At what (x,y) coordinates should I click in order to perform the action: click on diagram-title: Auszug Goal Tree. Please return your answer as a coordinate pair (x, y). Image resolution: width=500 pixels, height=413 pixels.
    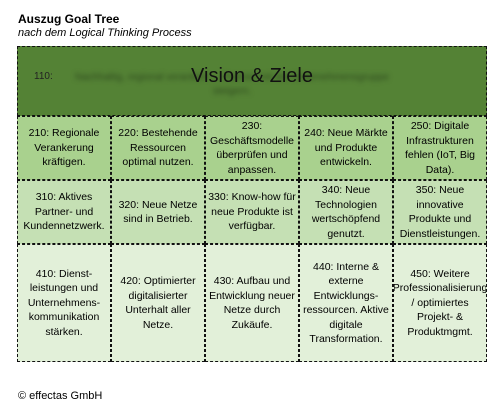
    Looking at the image, I should click on (69, 19).